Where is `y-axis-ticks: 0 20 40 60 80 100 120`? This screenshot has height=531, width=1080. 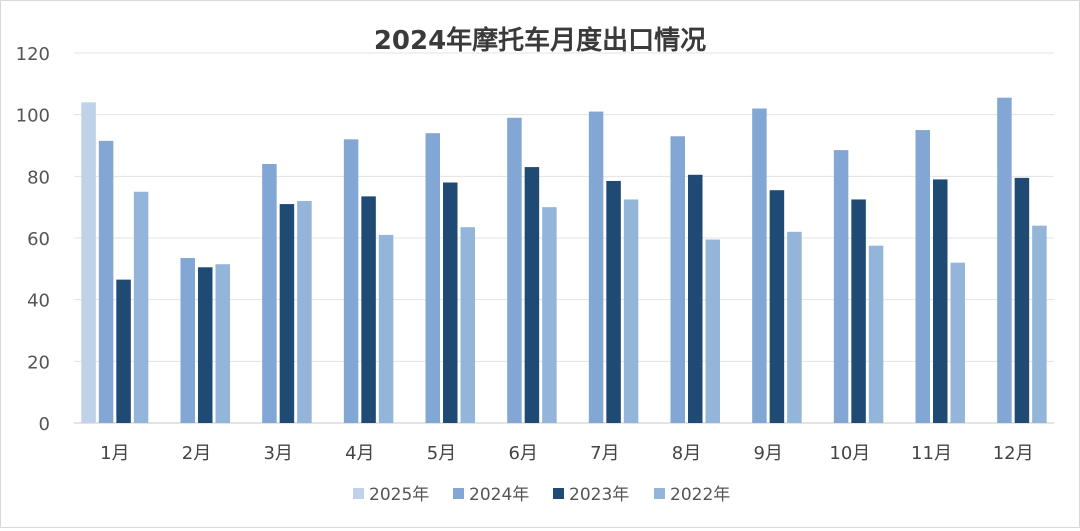 y-axis-ticks: 0 20 40 60 80 100 120 is located at coordinates (33, 239).